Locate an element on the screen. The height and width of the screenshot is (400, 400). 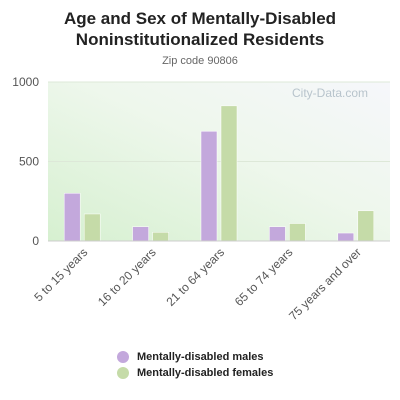
legend-label-males: Mentally-disabled males is located at coordinates (200, 357).